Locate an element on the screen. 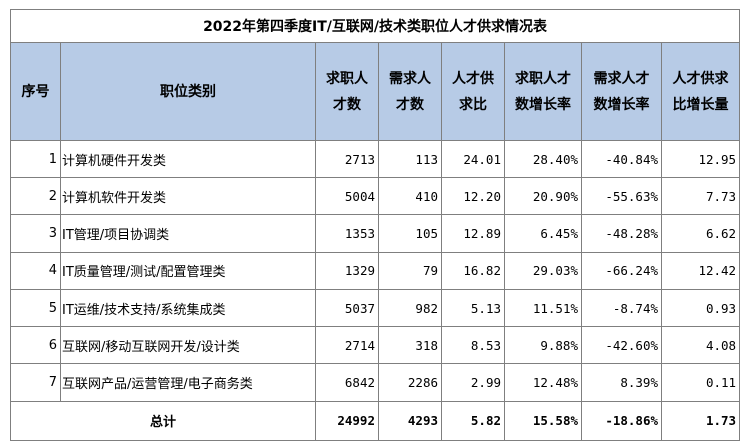 This screenshot has width=749, height=444. total-demand-growth-cell: -18.86% is located at coordinates (621, 421).